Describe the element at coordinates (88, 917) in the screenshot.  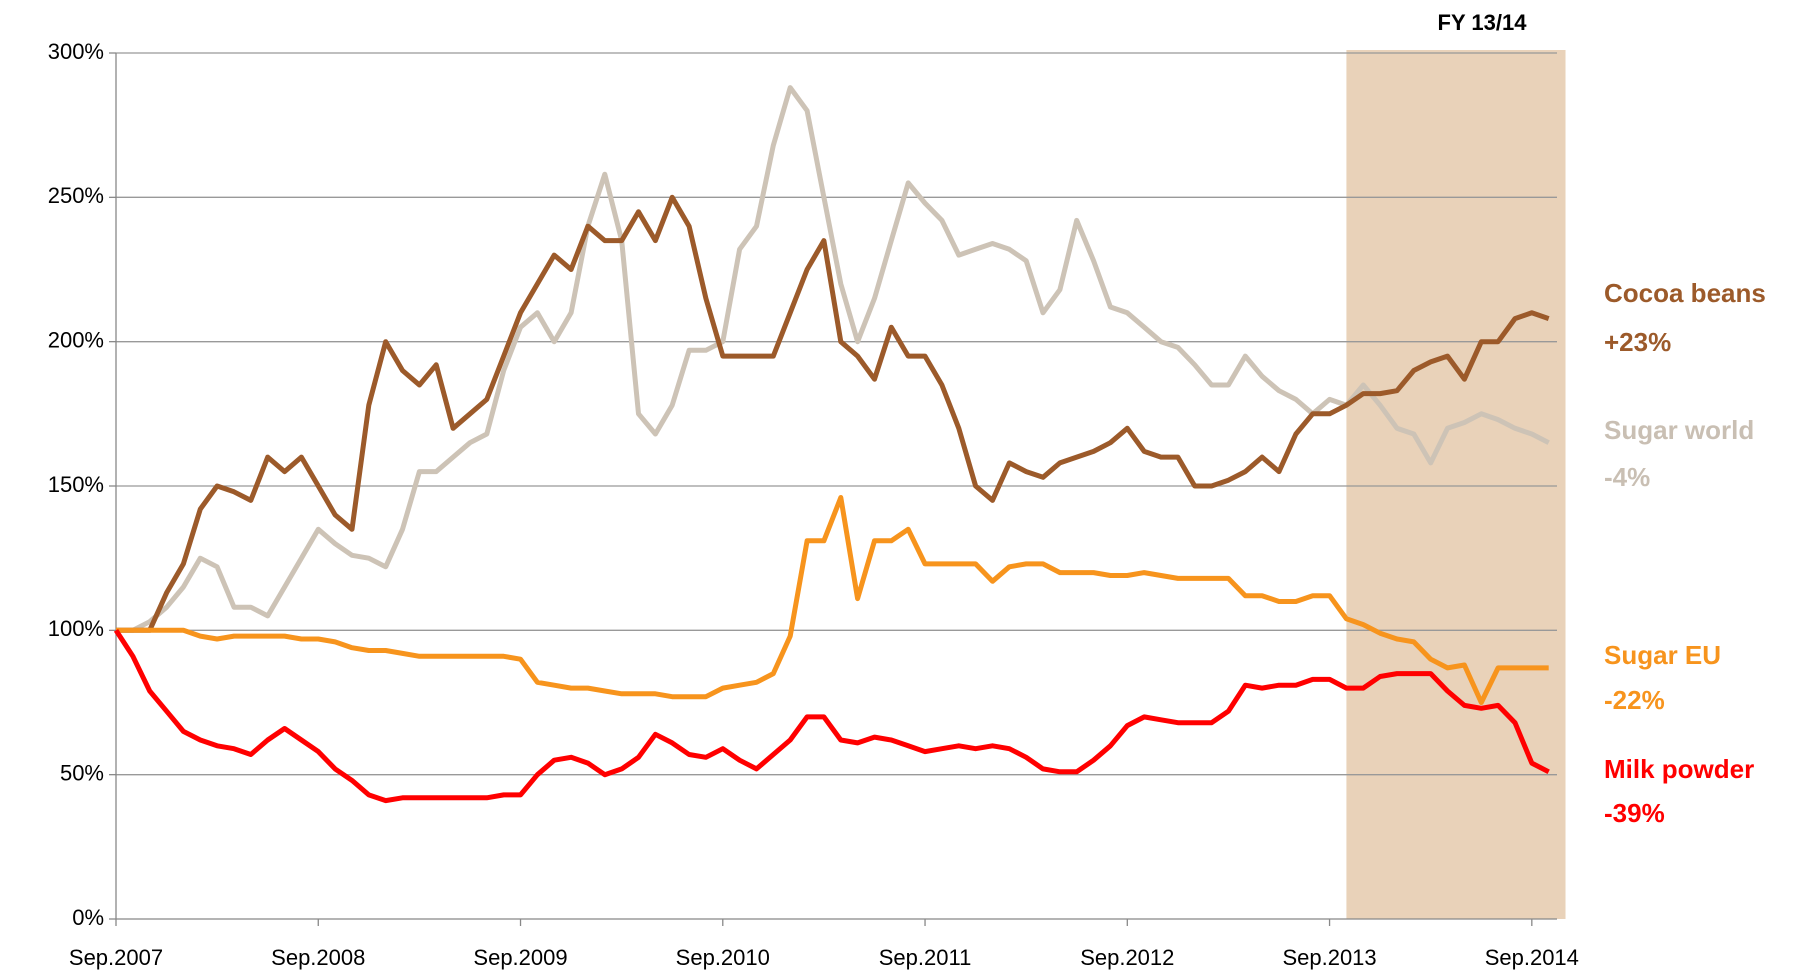
I see `y-tick-label: 0%` at that location.